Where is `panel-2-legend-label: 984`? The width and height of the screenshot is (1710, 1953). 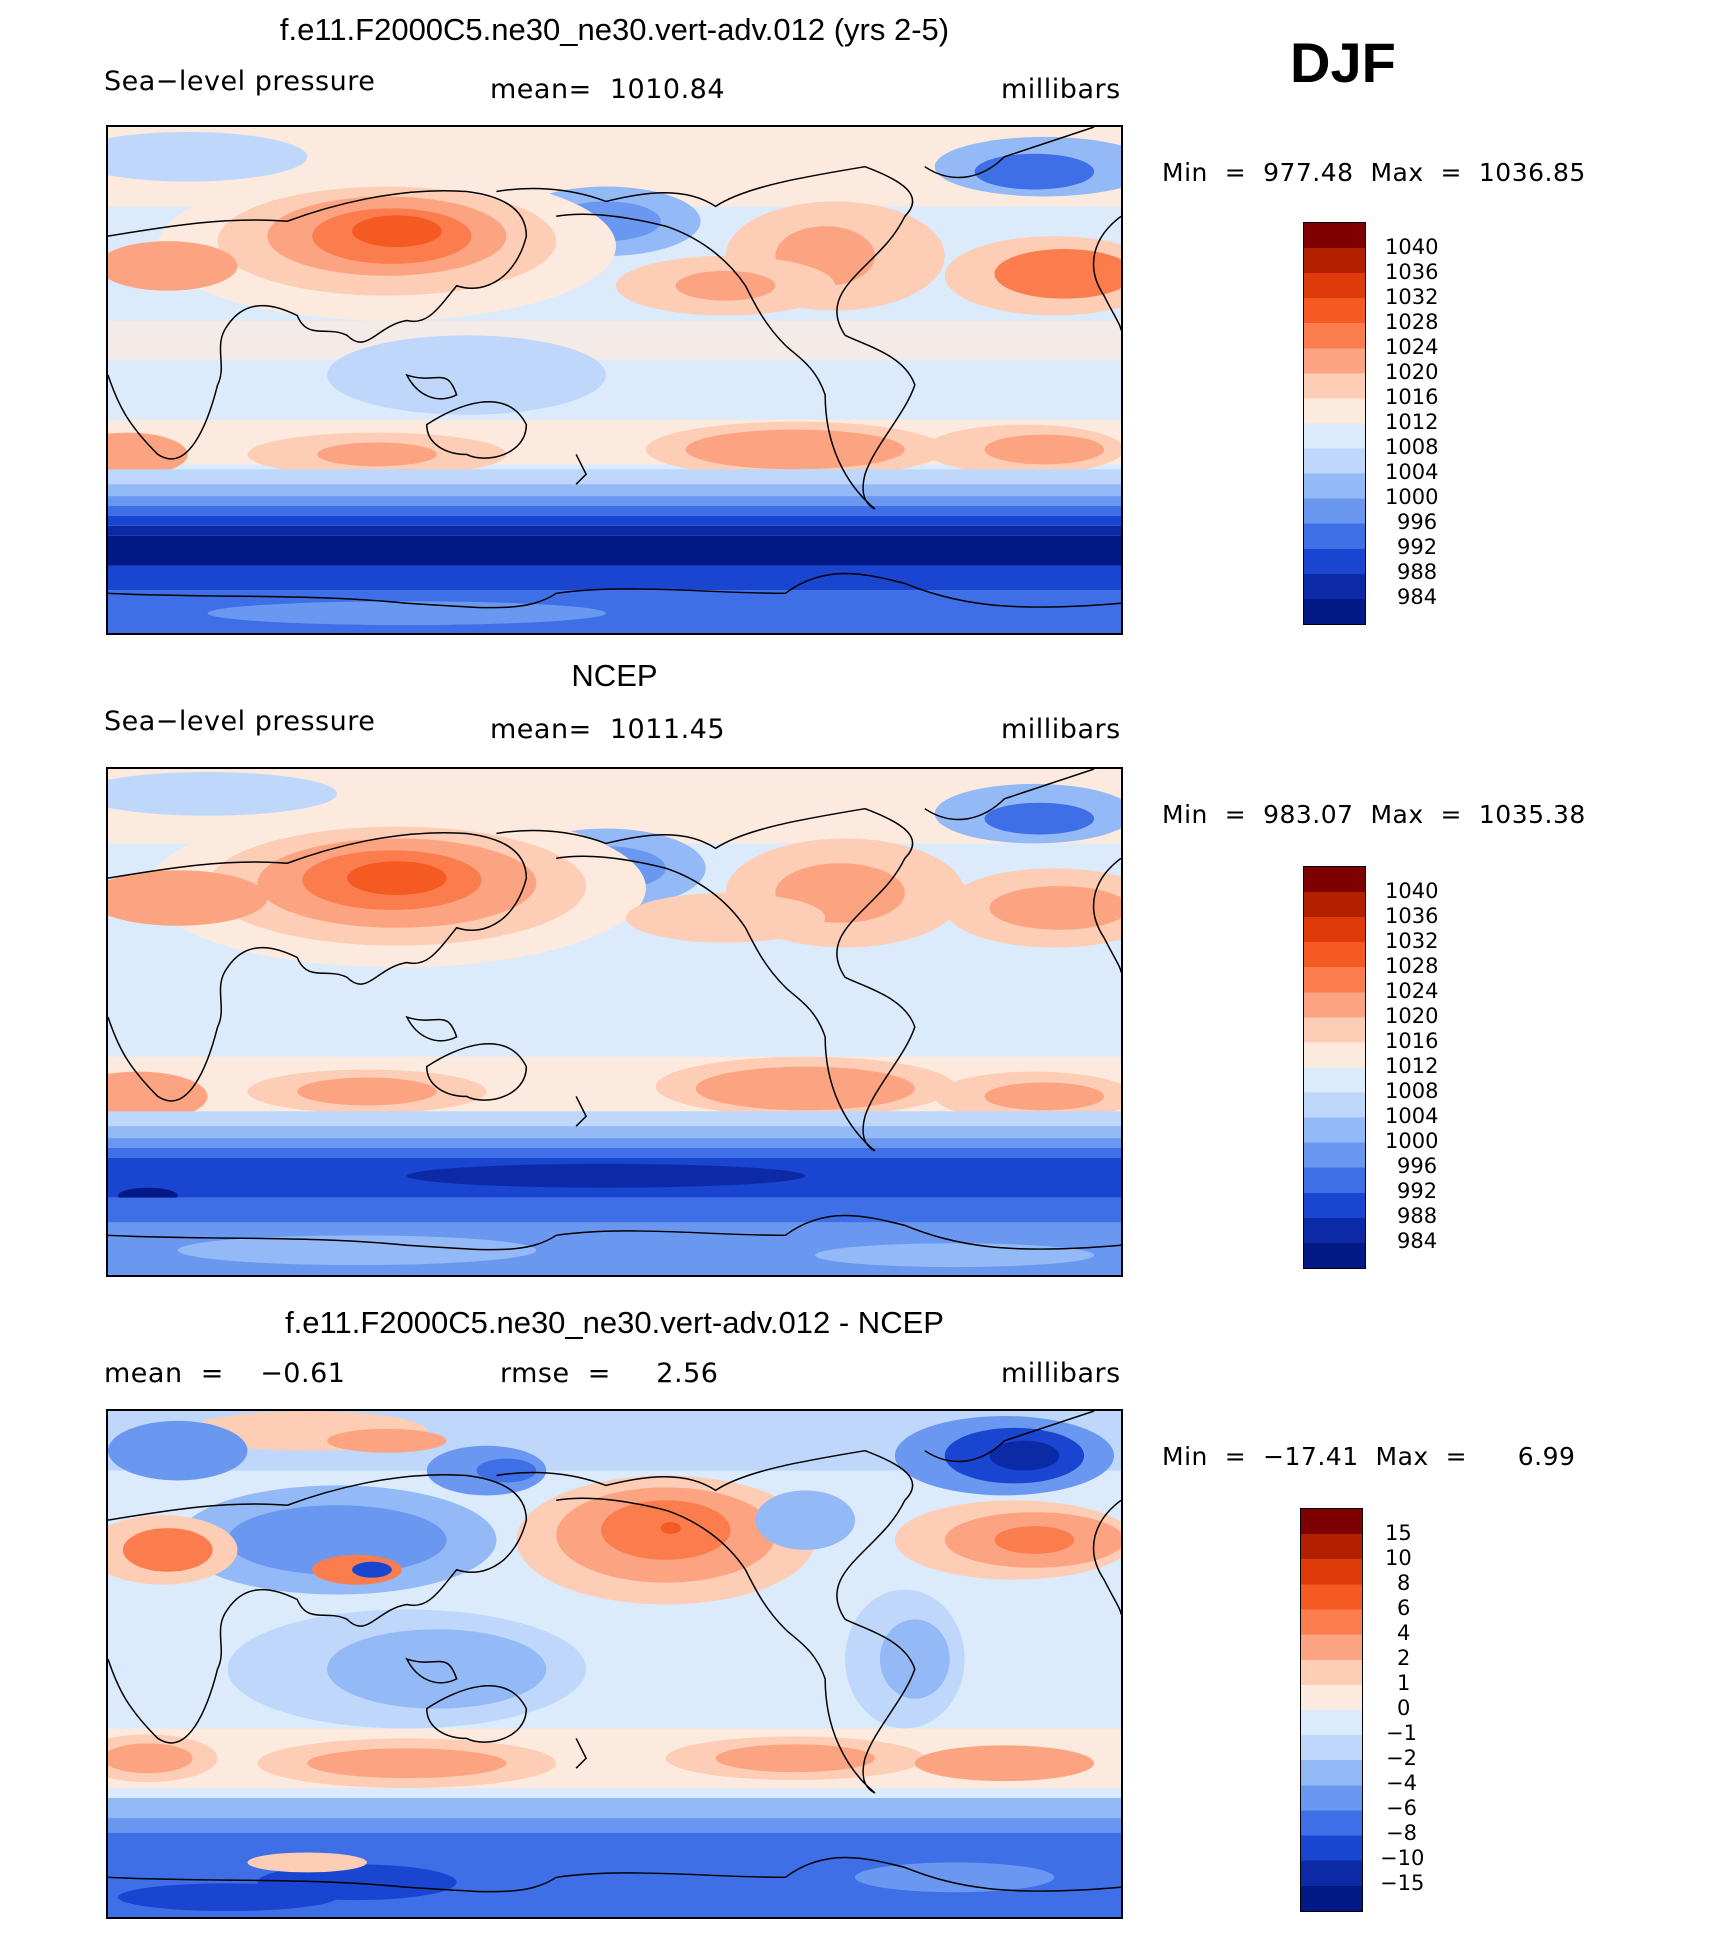 panel-2-legend-label: 984 is located at coordinates (1417, 1241).